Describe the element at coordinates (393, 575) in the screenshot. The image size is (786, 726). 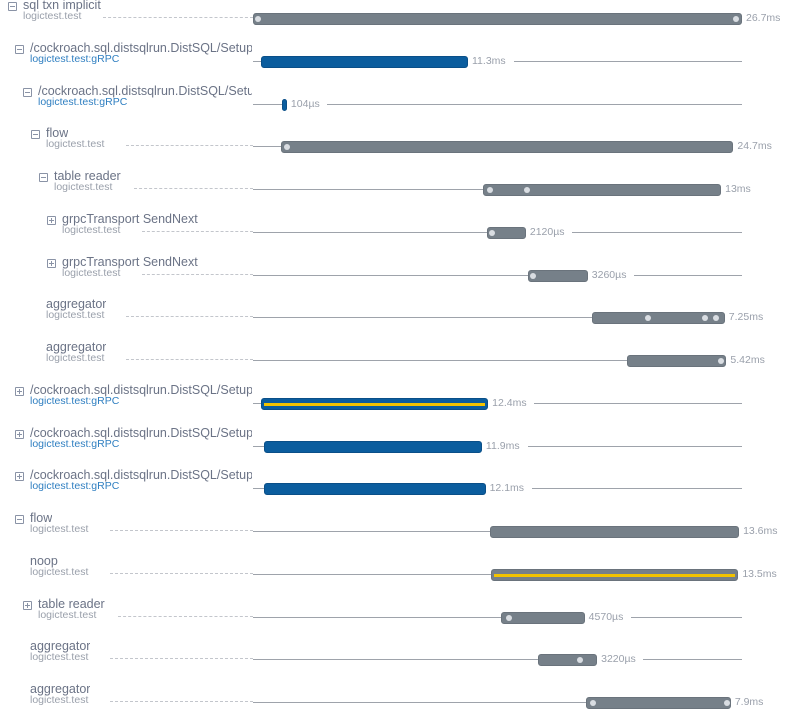
I see `span-row: noop logictest.test 13.5ms` at that location.